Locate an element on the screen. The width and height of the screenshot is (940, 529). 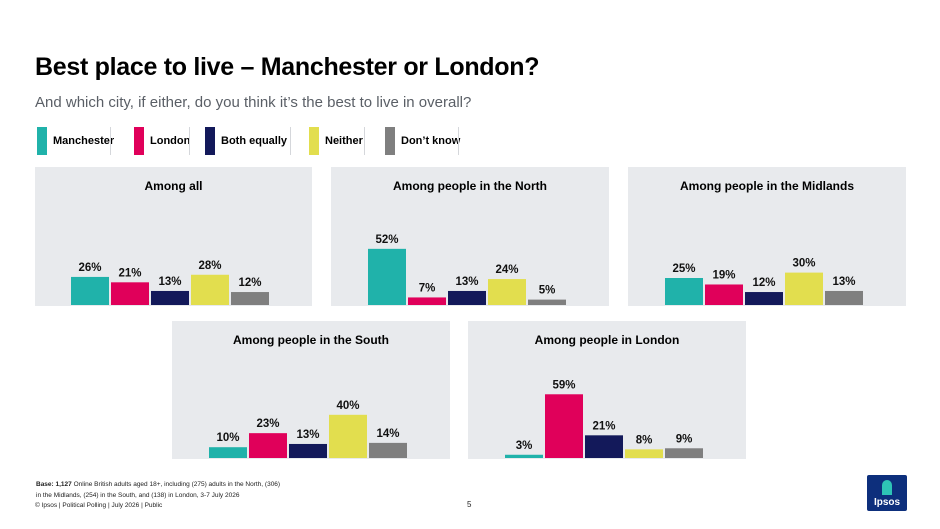
ipsos-logo: Ipsos is located at coordinates (887, 493).